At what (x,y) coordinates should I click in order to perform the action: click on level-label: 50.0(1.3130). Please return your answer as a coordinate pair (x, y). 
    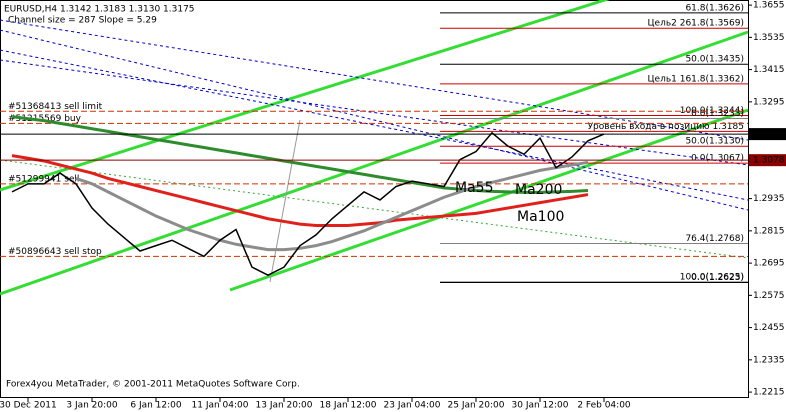
    Looking at the image, I should click on (714, 142).